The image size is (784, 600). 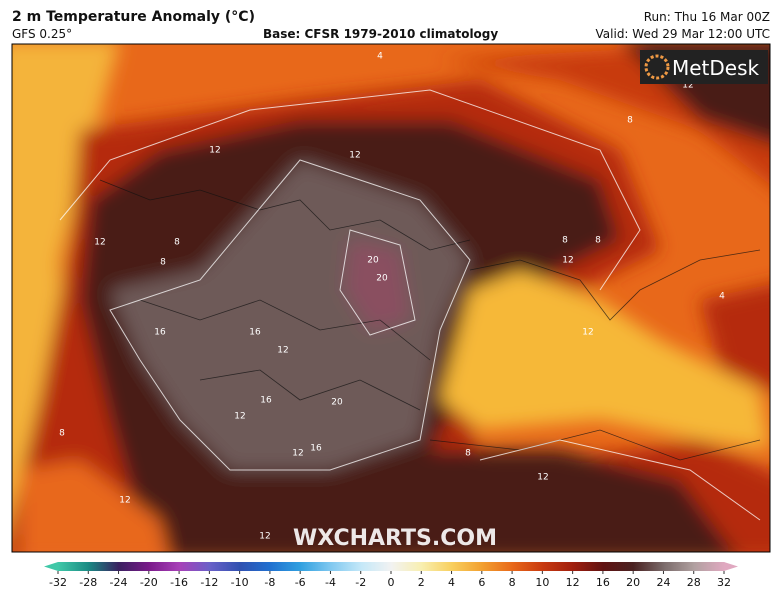 I want to click on base: Base: CFSR 1979-2010 climatology, so click(x=380, y=34).